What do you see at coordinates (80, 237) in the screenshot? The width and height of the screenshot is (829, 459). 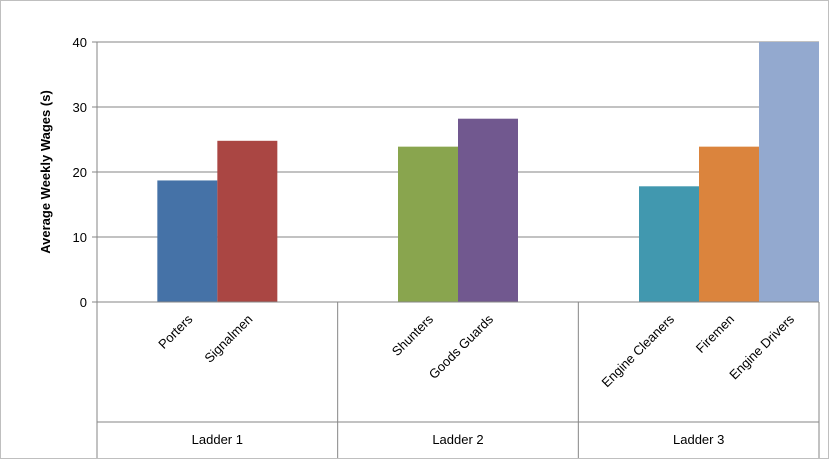 I see `y-tick-label: 10` at bounding box center [80, 237].